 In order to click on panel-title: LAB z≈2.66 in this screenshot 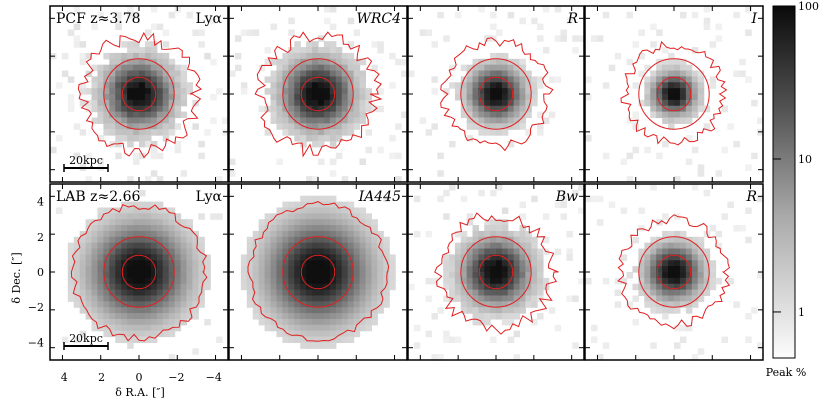, I will do `click(98, 197)`.